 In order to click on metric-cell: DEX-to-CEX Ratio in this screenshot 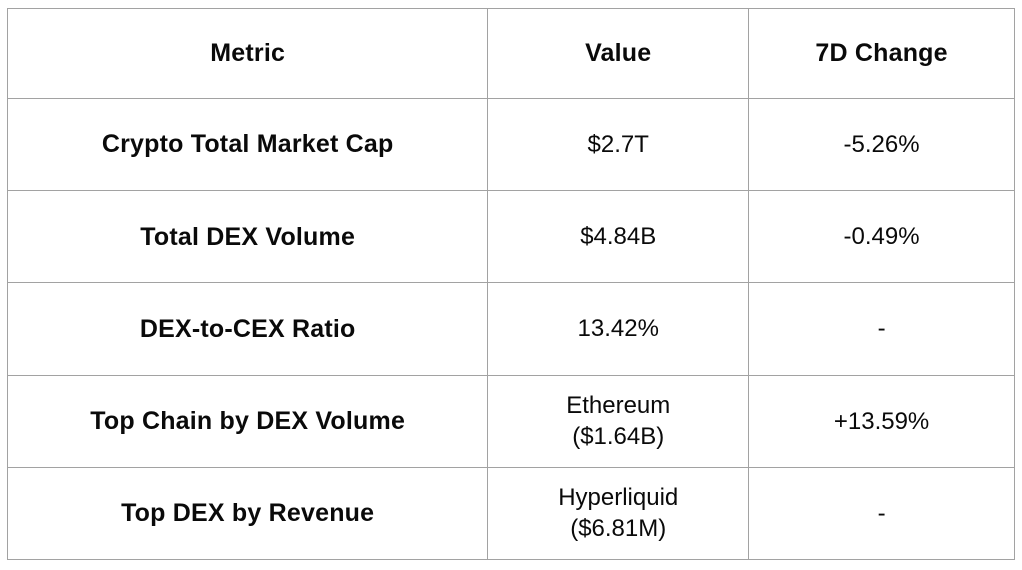, I will do `click(247, 329)`.